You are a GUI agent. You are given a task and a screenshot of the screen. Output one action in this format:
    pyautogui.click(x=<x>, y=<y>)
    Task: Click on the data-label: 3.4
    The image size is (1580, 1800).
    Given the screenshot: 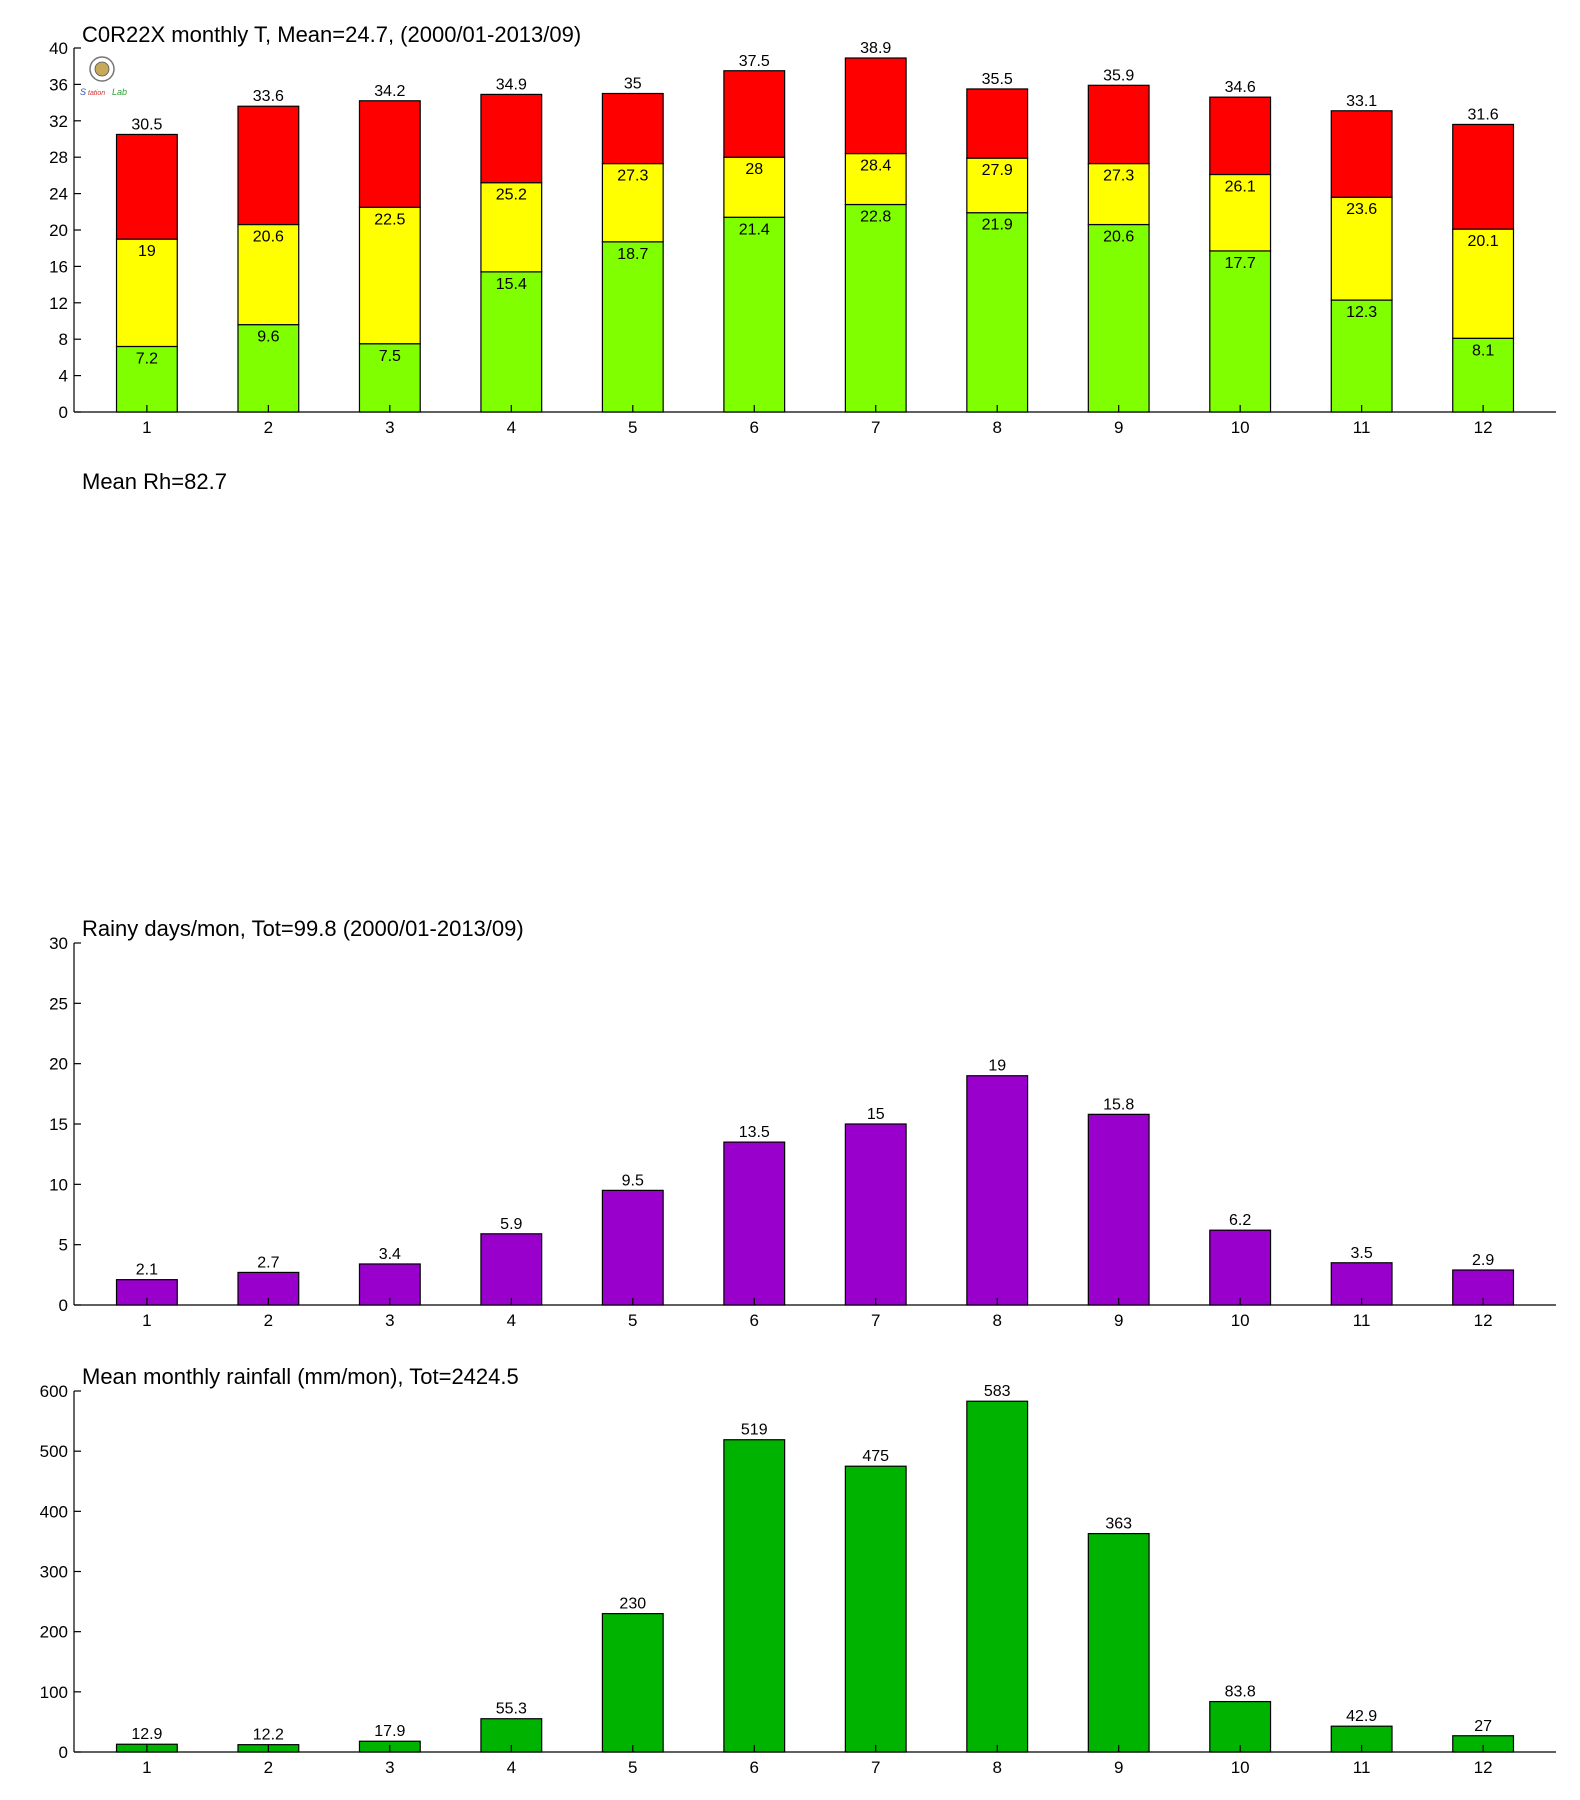 What is the action you would take?
    pyautogui.click(x=390, y=1254)
    